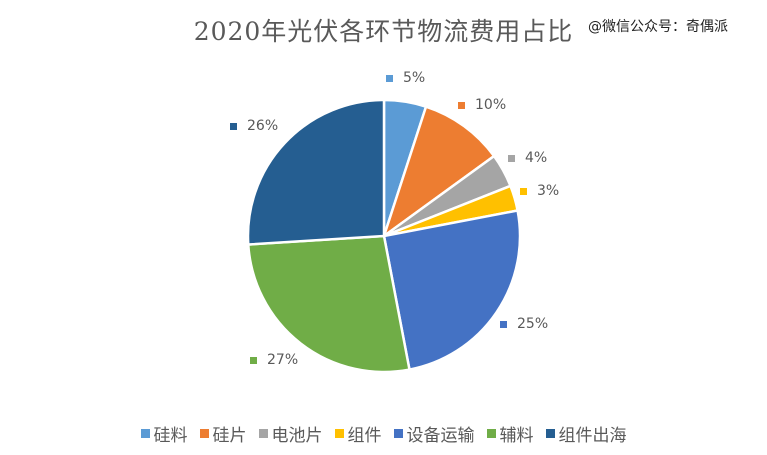  What do you see at coordinates (592, 436) in the screenshot?
I see `legend-label: 组件出海` at bounding box center [592, 436].